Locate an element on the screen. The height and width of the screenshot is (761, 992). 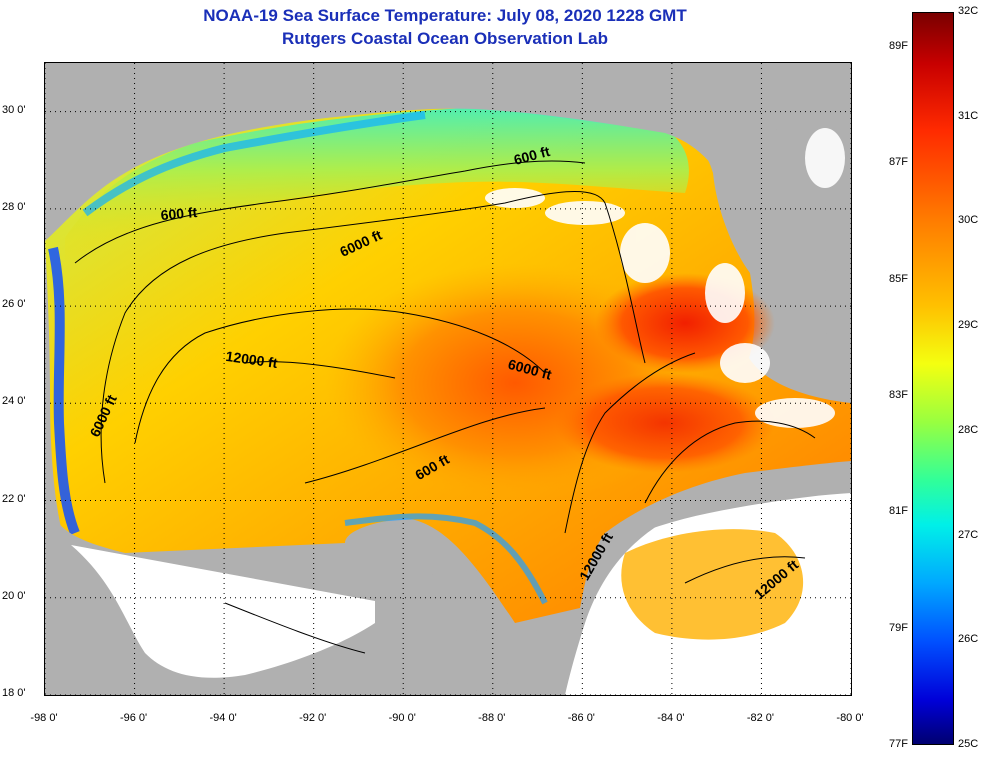
caribbean-warm is located at coordinates (712, 584).